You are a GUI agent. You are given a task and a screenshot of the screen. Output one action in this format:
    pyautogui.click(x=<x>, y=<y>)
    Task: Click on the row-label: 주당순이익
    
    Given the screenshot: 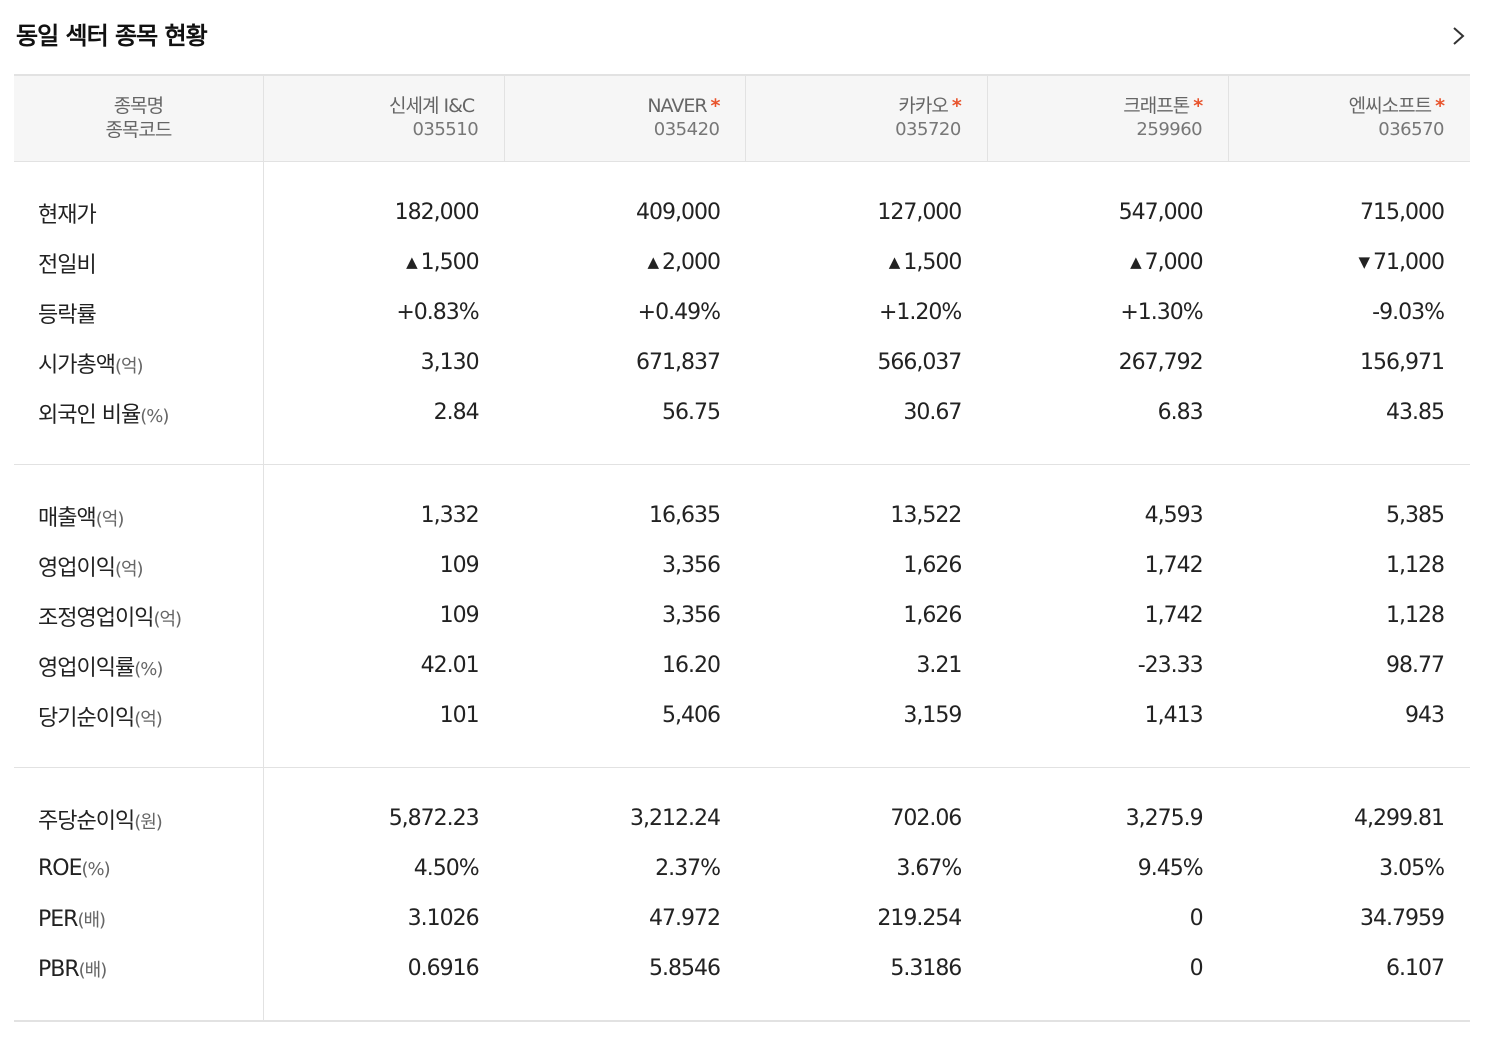 What is the action you would take?
    pyautogui.click(x=86, y=821)
    